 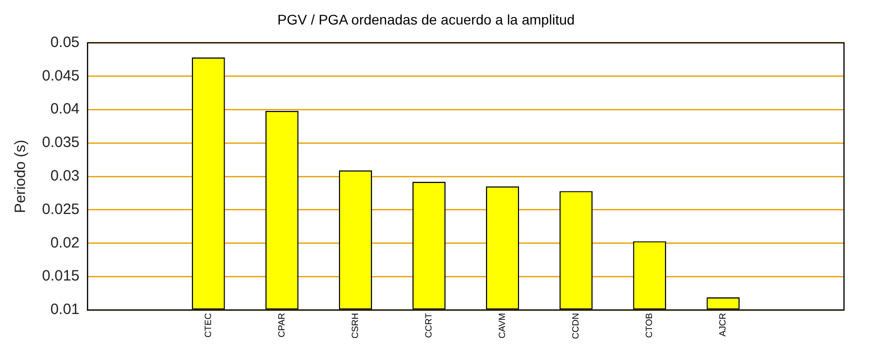 What do you see at coordinates (502, 325) in the screenshot?
I see `x-tick-label: CAVM` at bounding box center [502, 325].